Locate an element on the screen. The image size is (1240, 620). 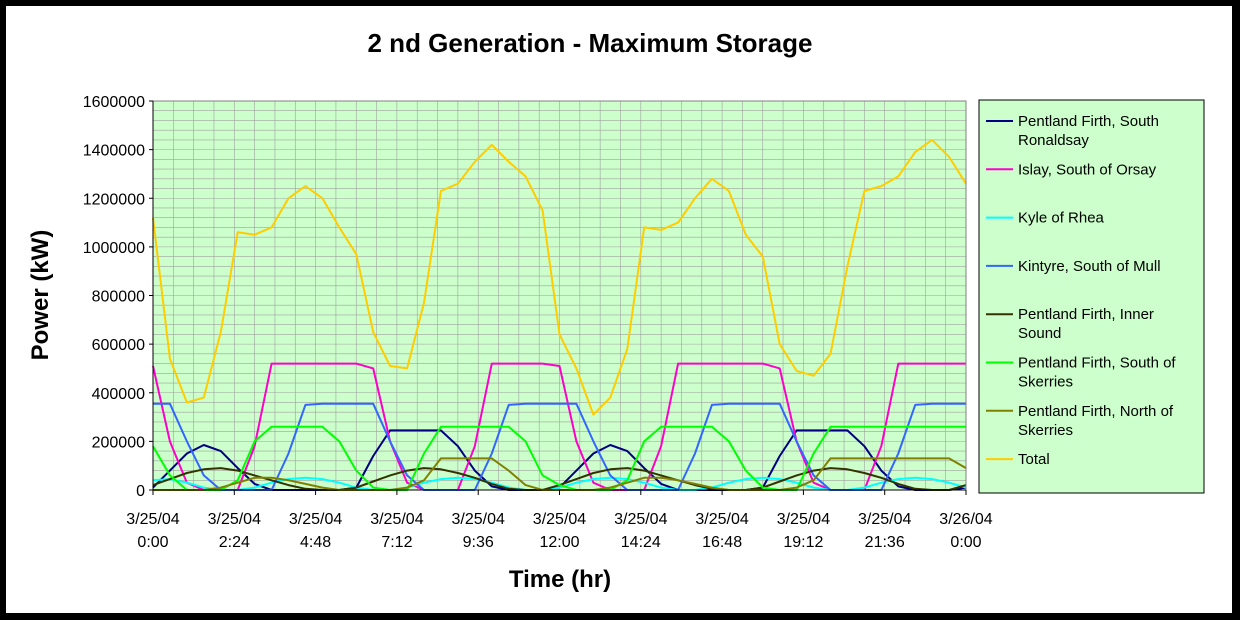
legend-label: Sound is located at coordinates (1039, 333).